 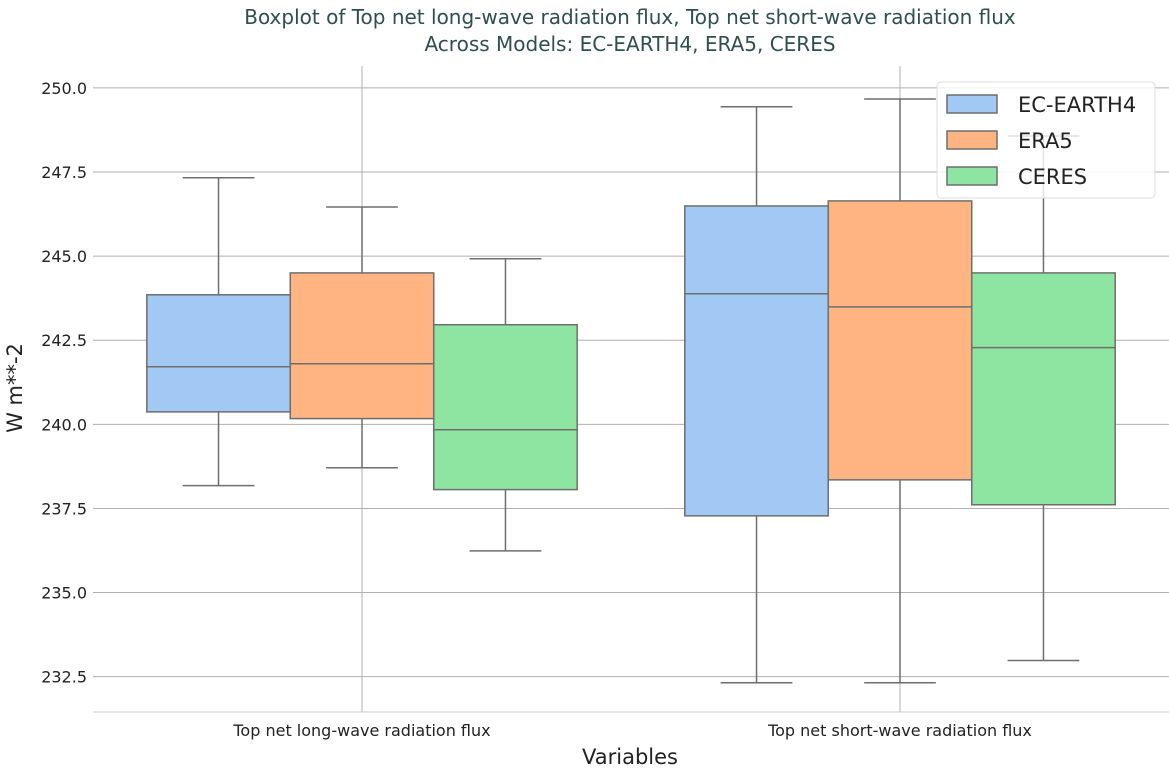 I want to click on x-axis-label: Variables, so click(x=630, y=755).